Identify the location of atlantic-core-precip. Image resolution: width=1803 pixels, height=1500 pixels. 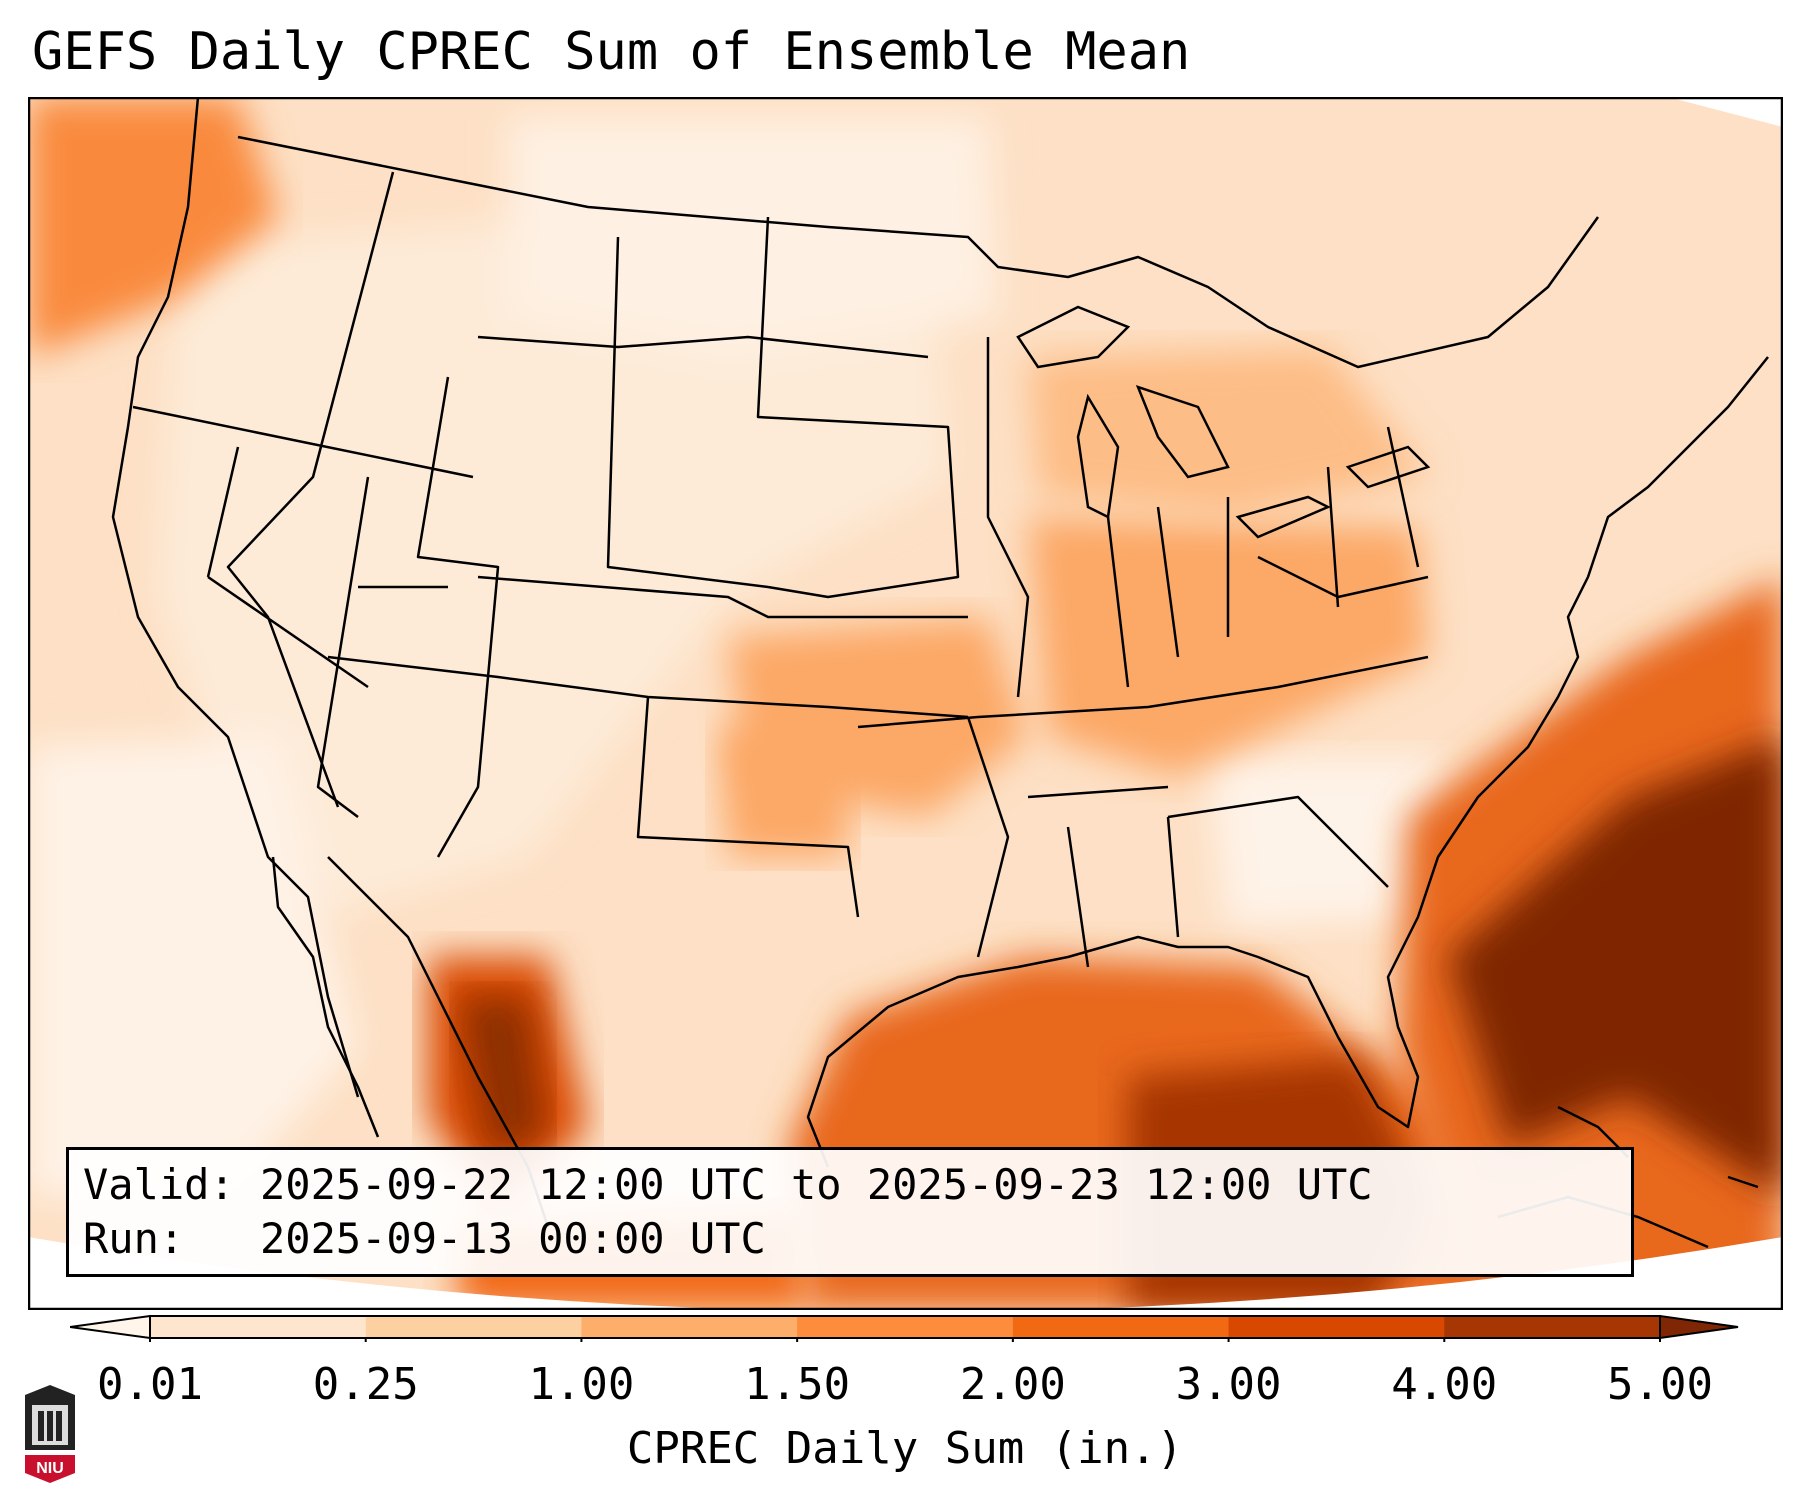
(1615, 967).